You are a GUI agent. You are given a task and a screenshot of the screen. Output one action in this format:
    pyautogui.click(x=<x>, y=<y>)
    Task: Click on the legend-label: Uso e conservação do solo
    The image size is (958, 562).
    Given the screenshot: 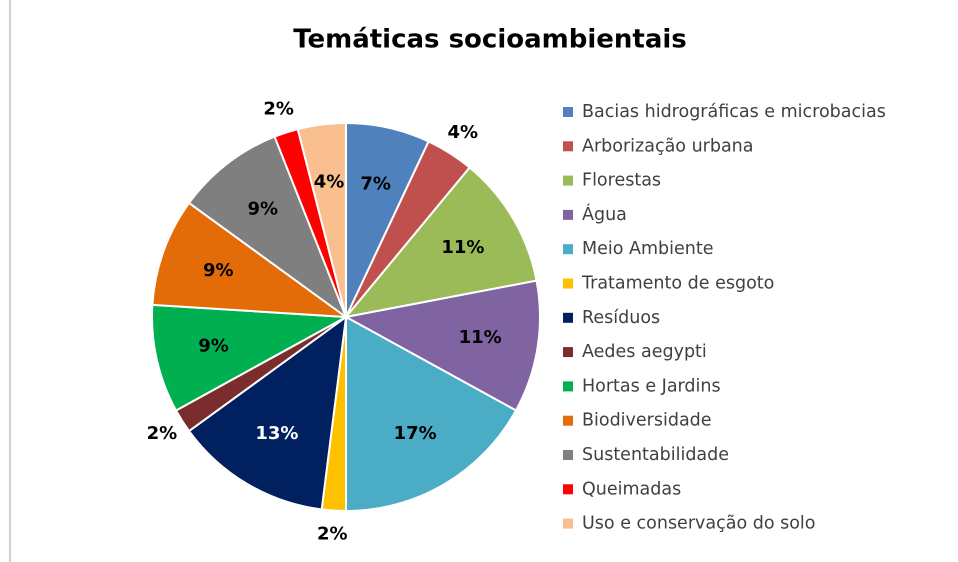 What is the action you would take?
    pyautogui.click(x=699, y=524)
    